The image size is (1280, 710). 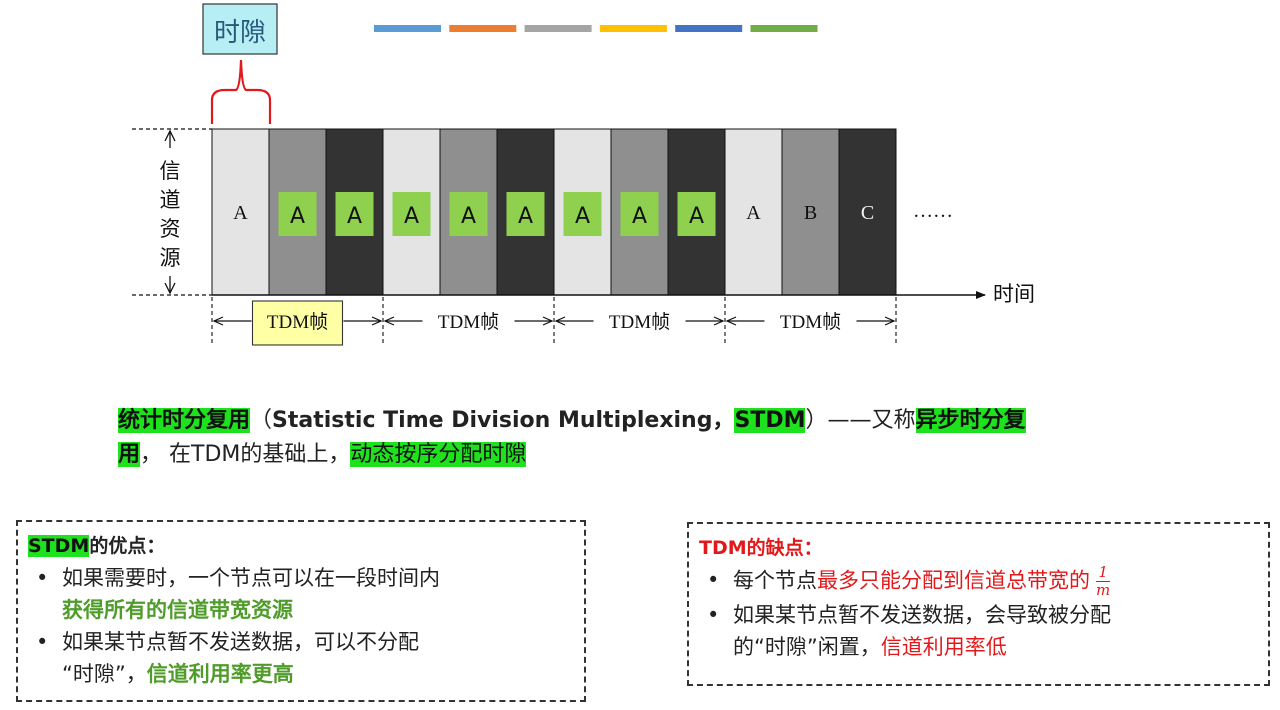 What do you see at coordinates (1103, 573) in the screenshot?
I see `fraction-numerator: 1` at bounding box center [1103, 573].